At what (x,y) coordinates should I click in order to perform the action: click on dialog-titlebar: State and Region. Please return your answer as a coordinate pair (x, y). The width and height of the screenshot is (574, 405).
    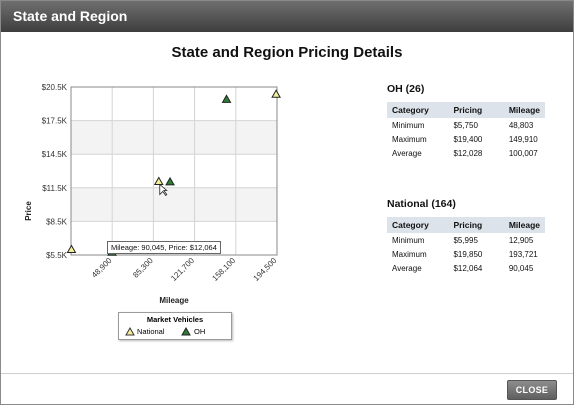
    Looking at the image, I should click on (287, 16).